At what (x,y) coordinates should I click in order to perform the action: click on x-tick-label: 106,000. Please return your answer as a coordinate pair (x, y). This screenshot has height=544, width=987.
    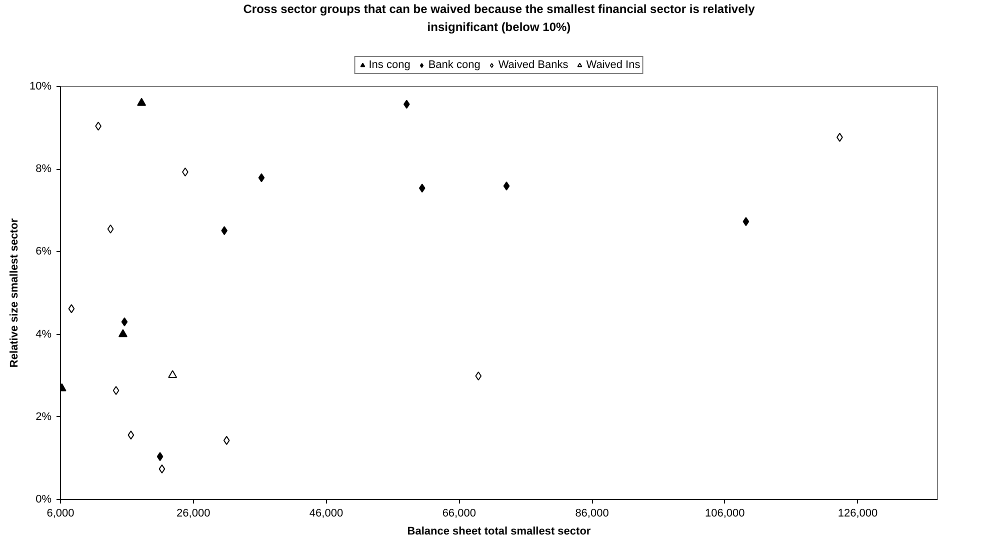
    Looking at the image, I should click on (725, 514).